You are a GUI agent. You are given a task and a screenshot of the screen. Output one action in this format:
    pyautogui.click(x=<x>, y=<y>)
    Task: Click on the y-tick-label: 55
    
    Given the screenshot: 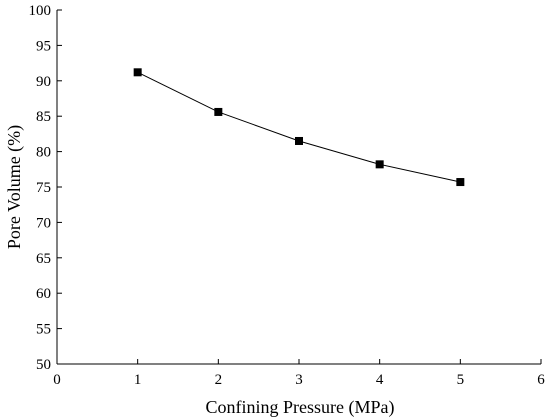 What is the action you would take?
    pyautogui.click(x=43, y=330)
    